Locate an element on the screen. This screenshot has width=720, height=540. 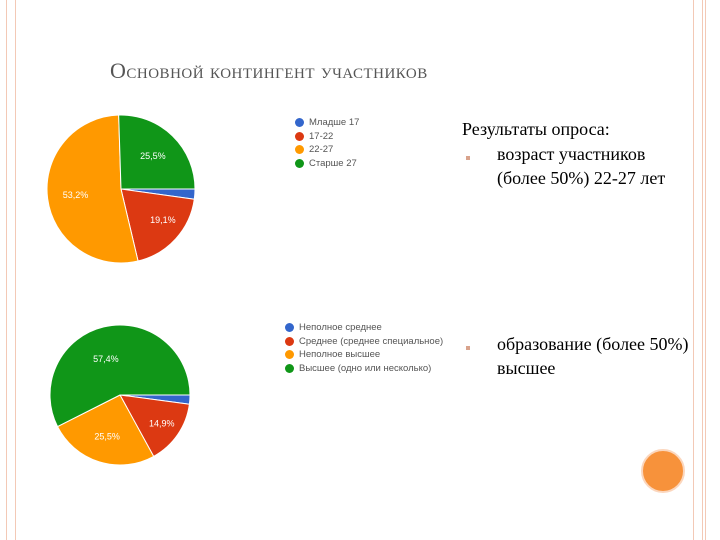
legend-item: 22-27 is located at coordinates (327, 150).